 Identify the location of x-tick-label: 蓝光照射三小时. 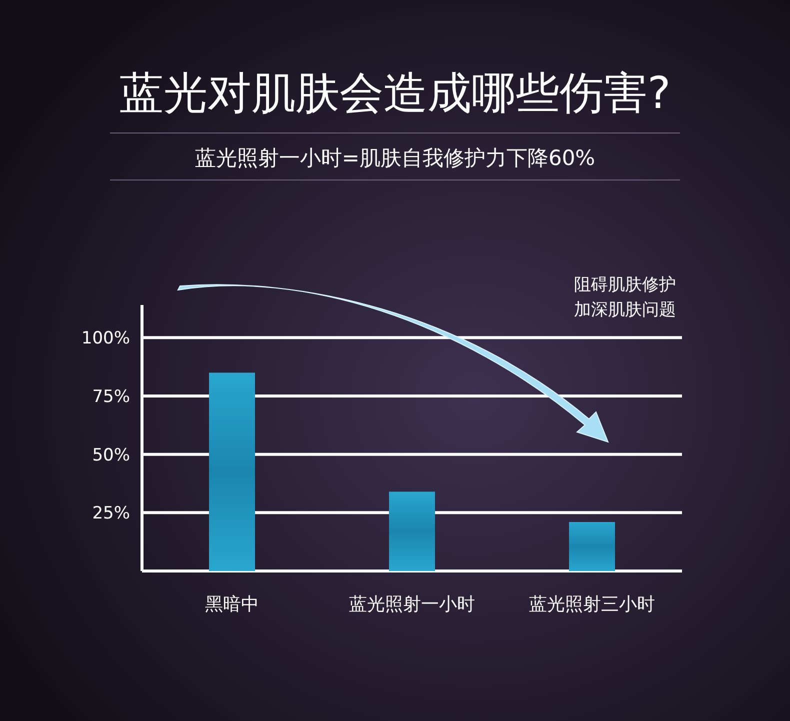
(592, 604).